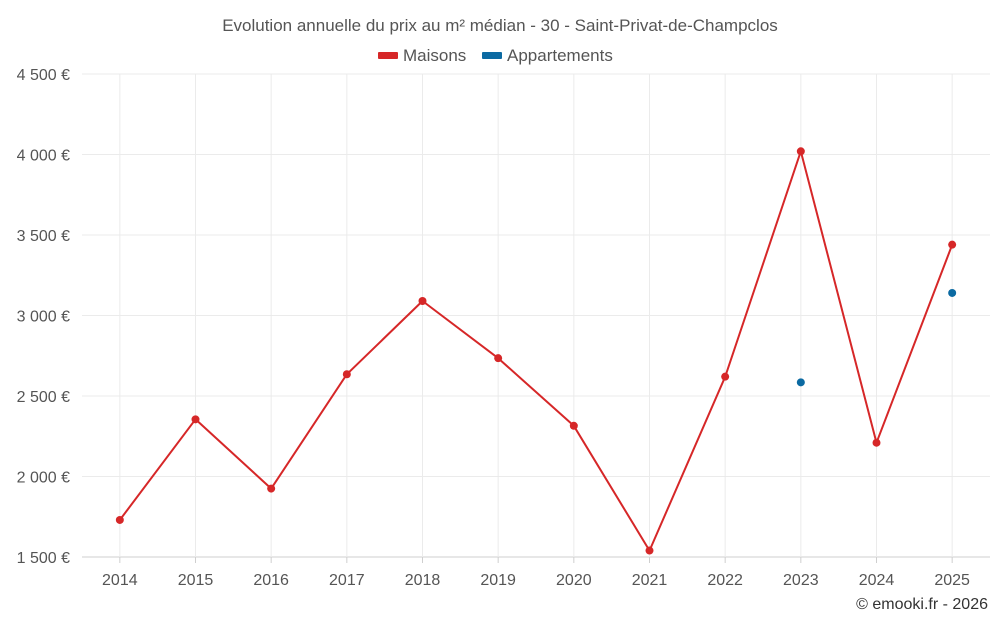 The image size is (1000, 625). Describe the element at coordinates (725, 376) in the screenshot. I see `data-point-maisons-2022` at that location.